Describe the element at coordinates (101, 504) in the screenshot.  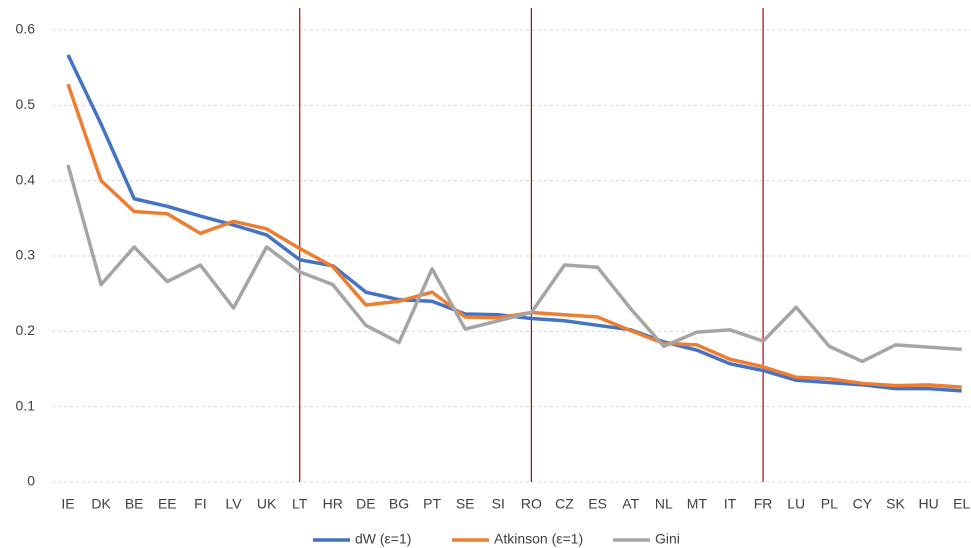
I see `x-tick-label: DK` at that location.